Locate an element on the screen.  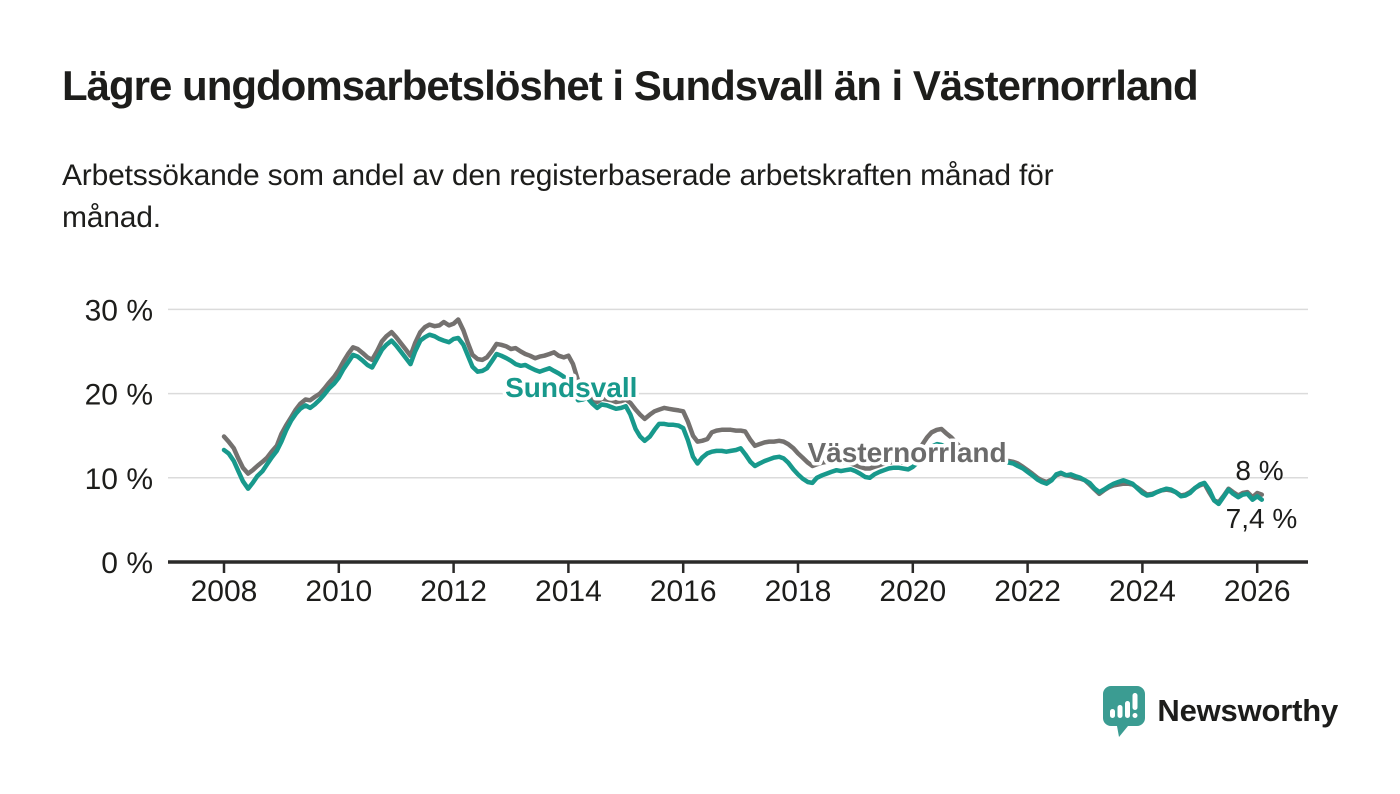
y-axis-tick-label: 10 % is located at coordinates (119, 479).